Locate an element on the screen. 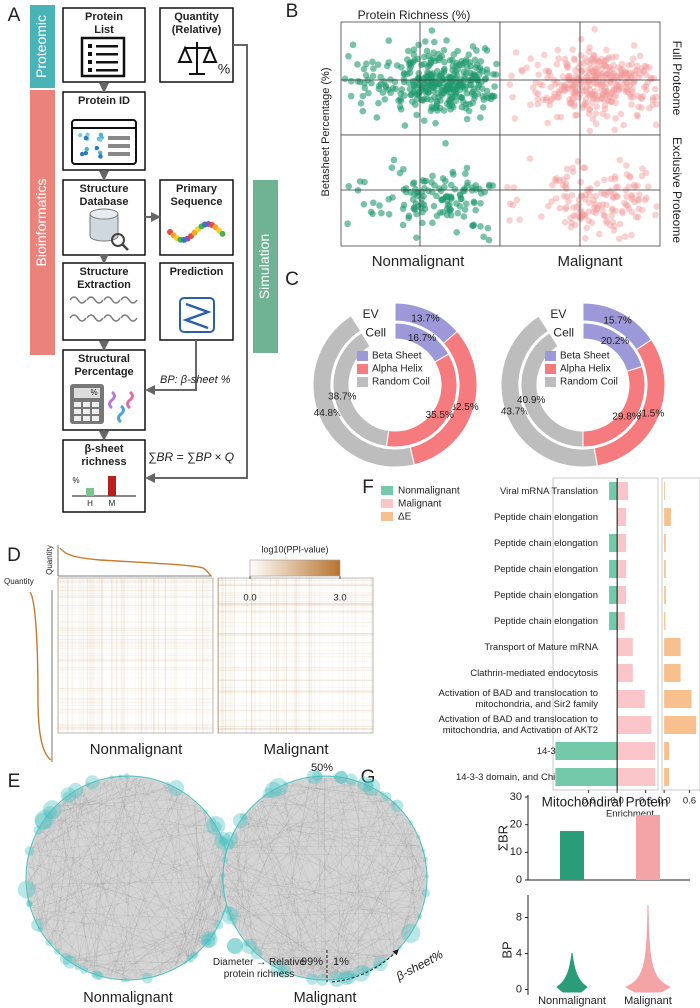  category-label: Transport of Mature mRNA is located at coordinates (541, 647).